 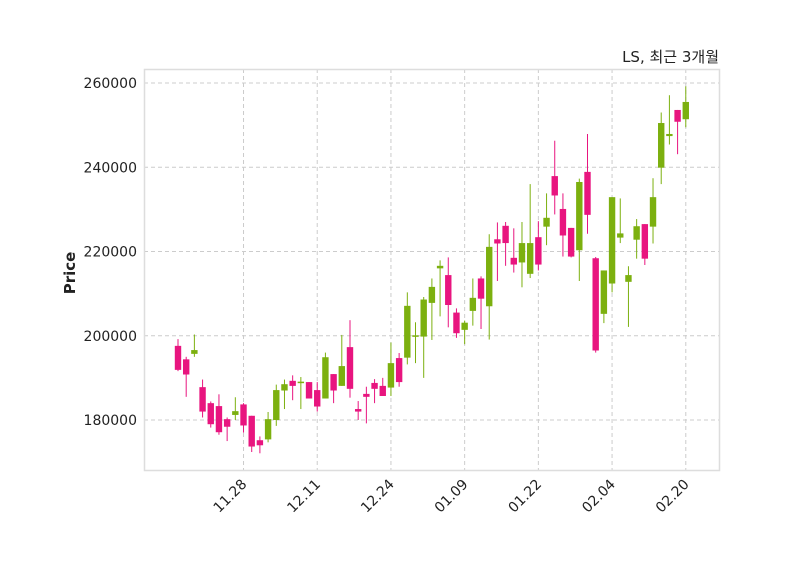 What do you see at coordinates (304, 497) in the screenshot?
I see `x-tick-label: 12.11` at bounding box center [304, 497].